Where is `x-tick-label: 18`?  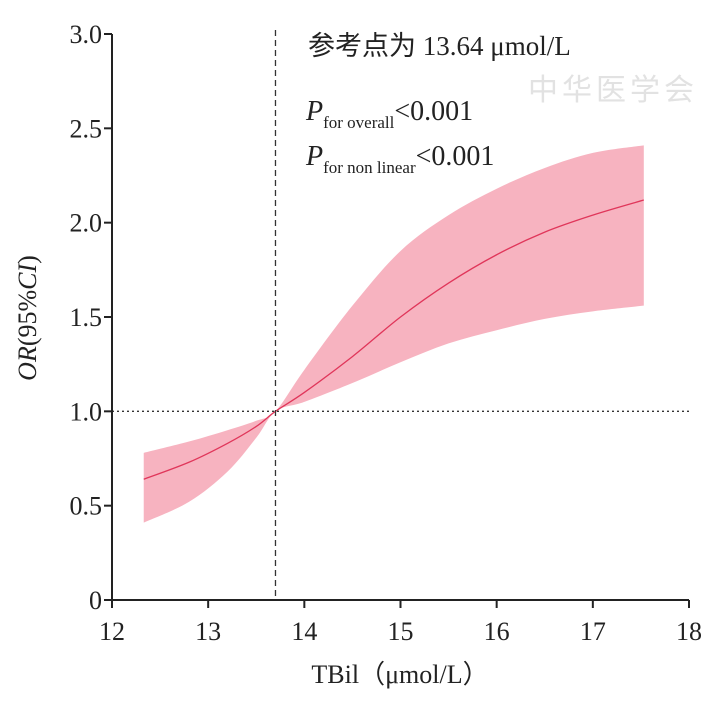
x-tick-label: 18 is located at coordinates (689, 631).